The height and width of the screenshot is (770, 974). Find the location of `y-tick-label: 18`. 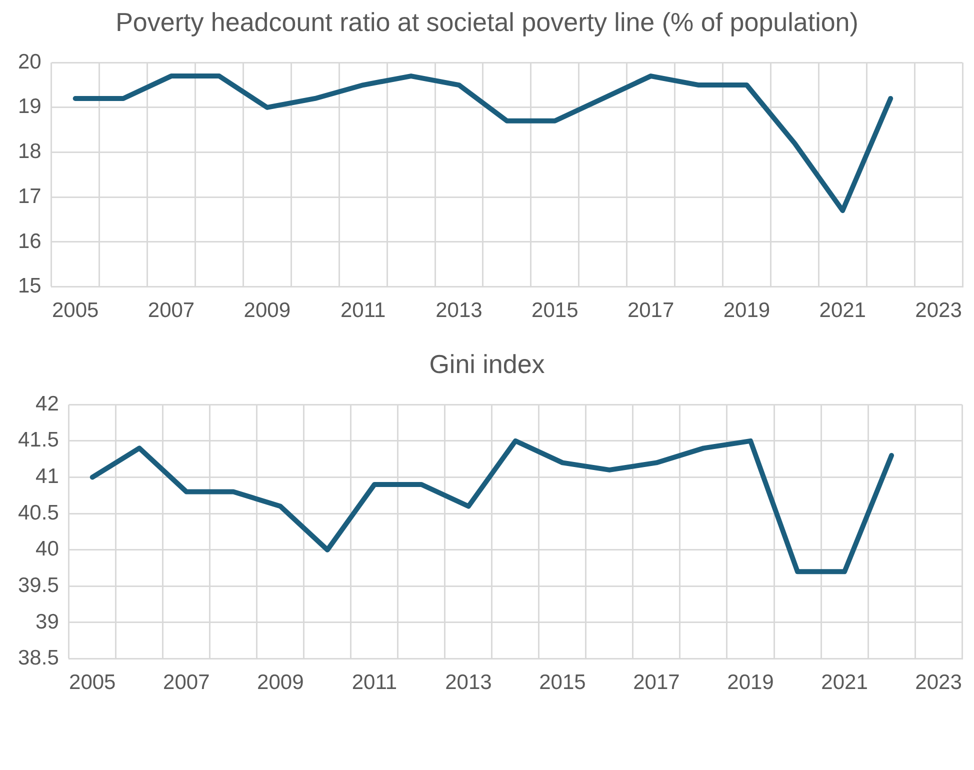

y-tick-label: 18 is located at coordinates (30, 152).